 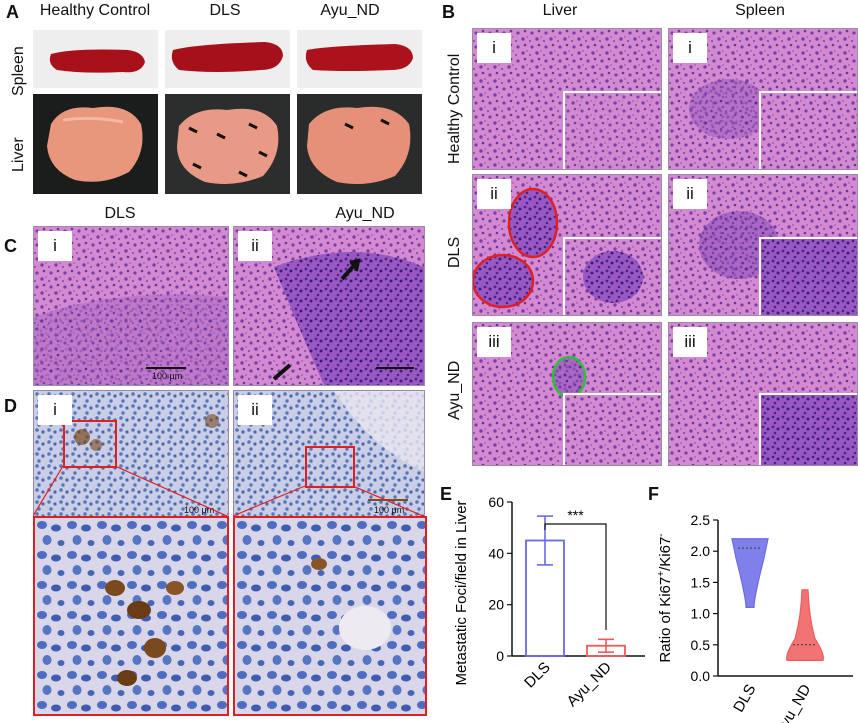 I want to click on y-tick-label: 20, so click(x=496, y=605).